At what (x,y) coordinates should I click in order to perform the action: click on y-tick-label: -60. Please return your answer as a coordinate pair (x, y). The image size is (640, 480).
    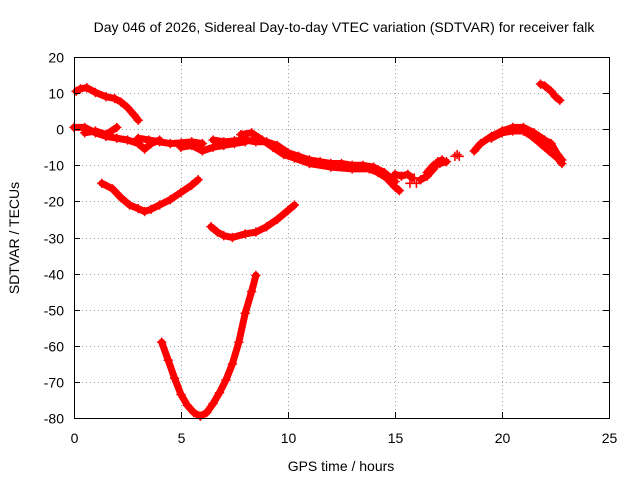
    Looking at the image, I should click on (54, 347).